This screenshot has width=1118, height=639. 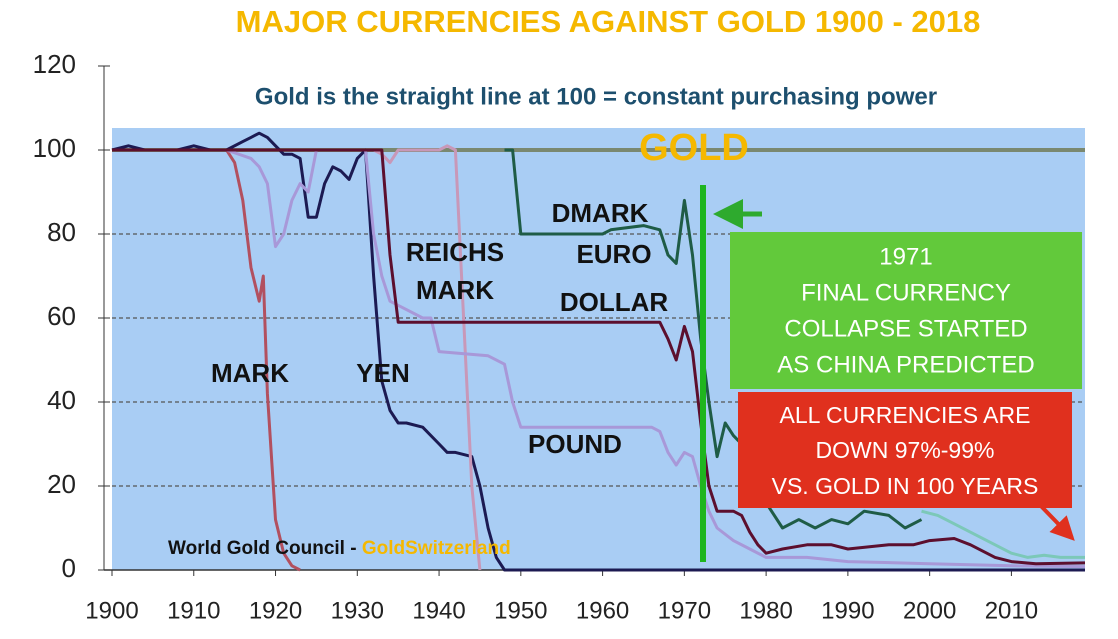 What do you see at coordinates (61, 316) in the screenshot?
I see `y-tick-label: 60` at bounding box center [61, 316].